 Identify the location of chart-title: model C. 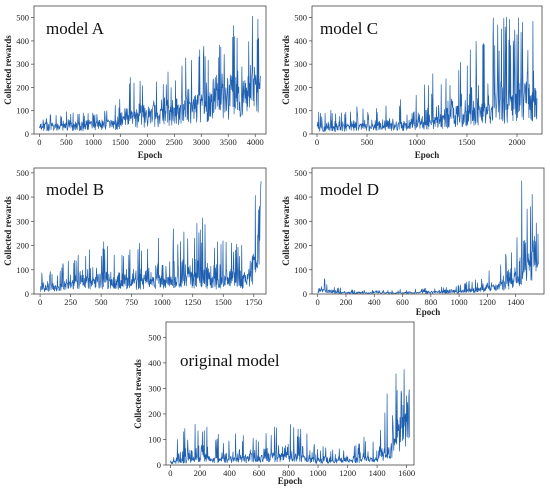
(349, 28).